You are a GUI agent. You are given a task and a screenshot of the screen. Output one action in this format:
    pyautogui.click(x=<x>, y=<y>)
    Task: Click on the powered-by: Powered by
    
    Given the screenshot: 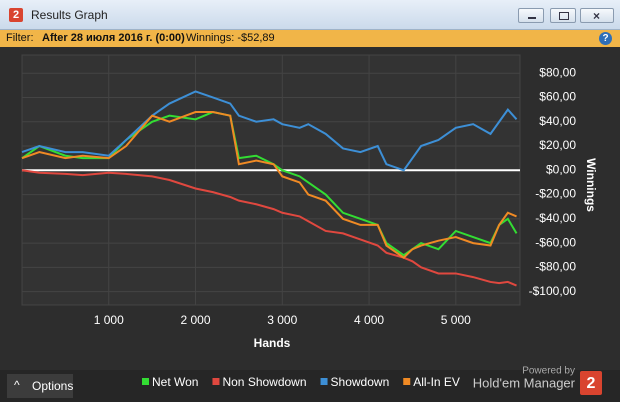 What is the action you would take?
    pyautogui.click(x=548, y=371)
    